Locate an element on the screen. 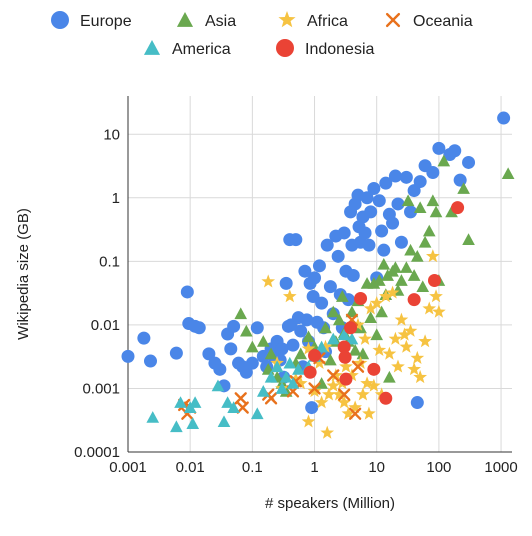 This screenshot has height=536, width=532. y-tick-label: 10 is located at coordinates (111, 134).